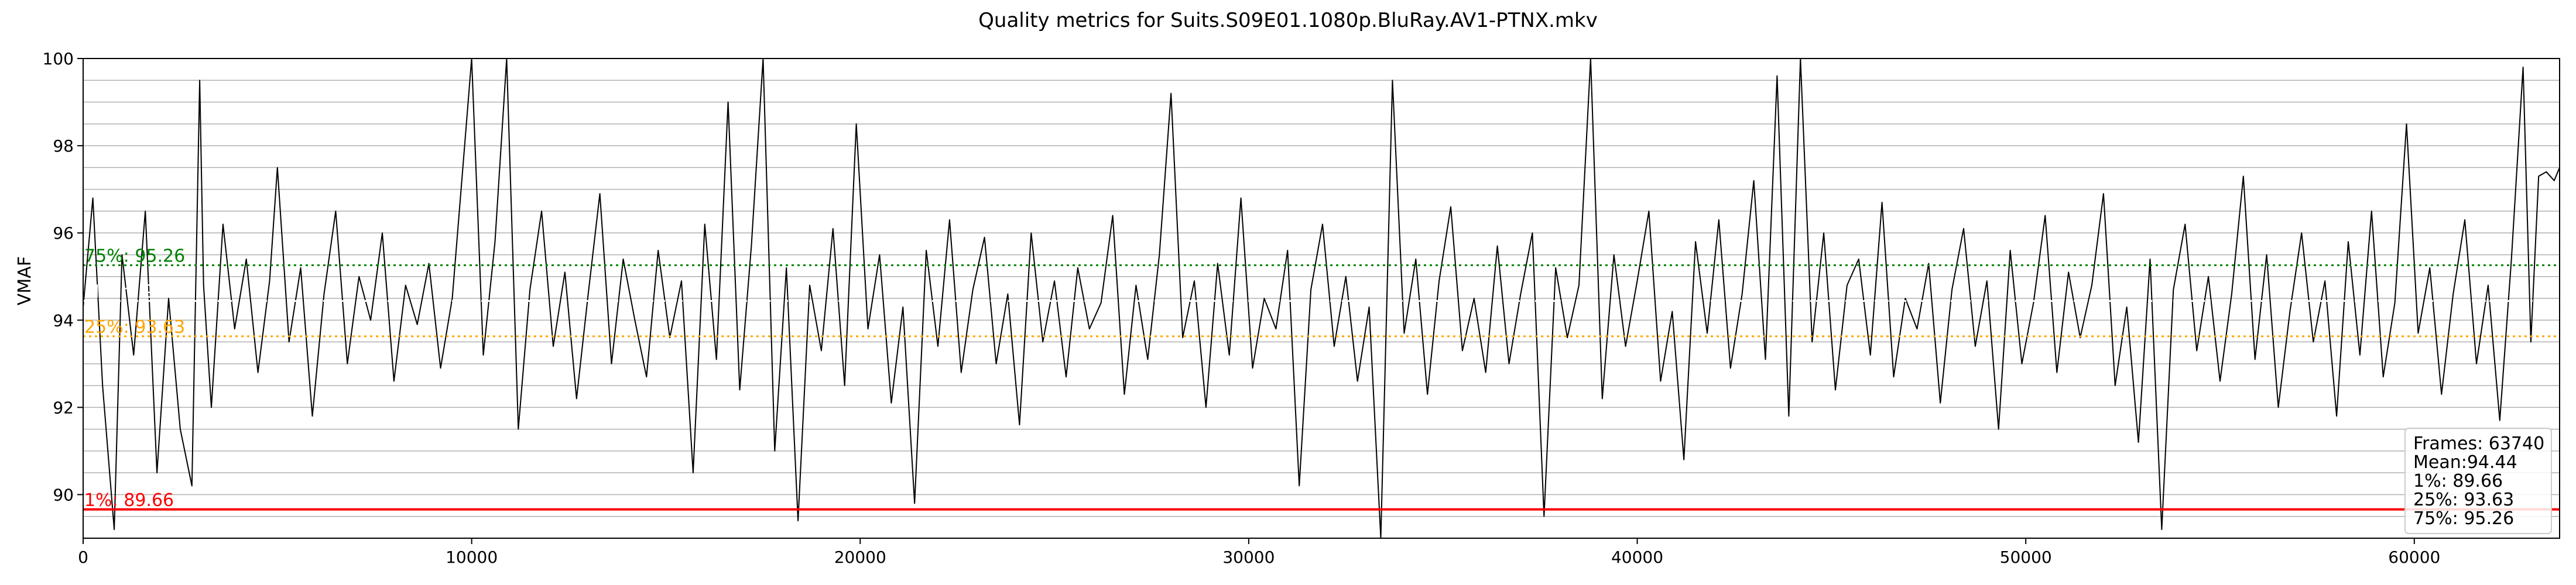 This screenshot has height=585, width=2576. I want to click on y-tick-label: 94, so click(63, 320).